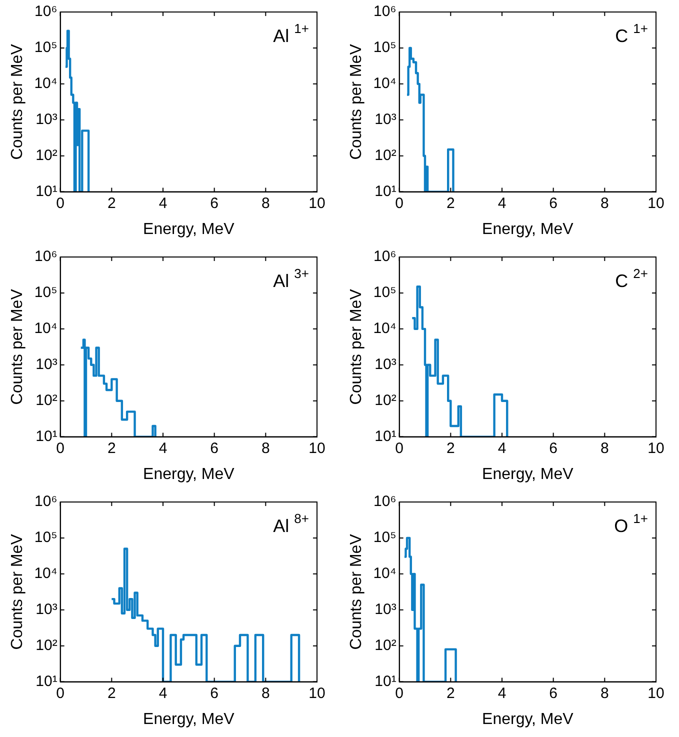 Image resolution: width=679 pixels, height=737 pixels. What do you see at coordinates (631, 278) in the screenshot?
I see `annotation: C 2+` at bounding box center [631, 278].